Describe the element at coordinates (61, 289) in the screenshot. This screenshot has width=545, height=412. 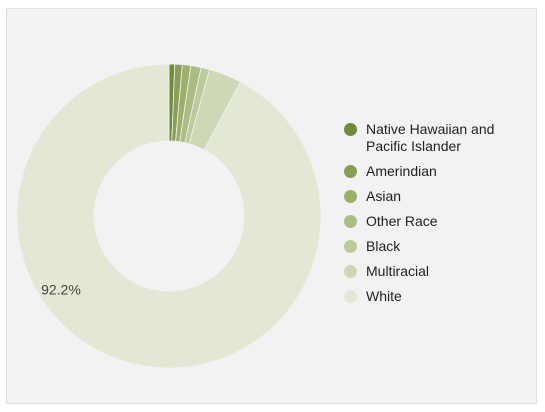
I see `data-label-white: 92.2%` at that location.